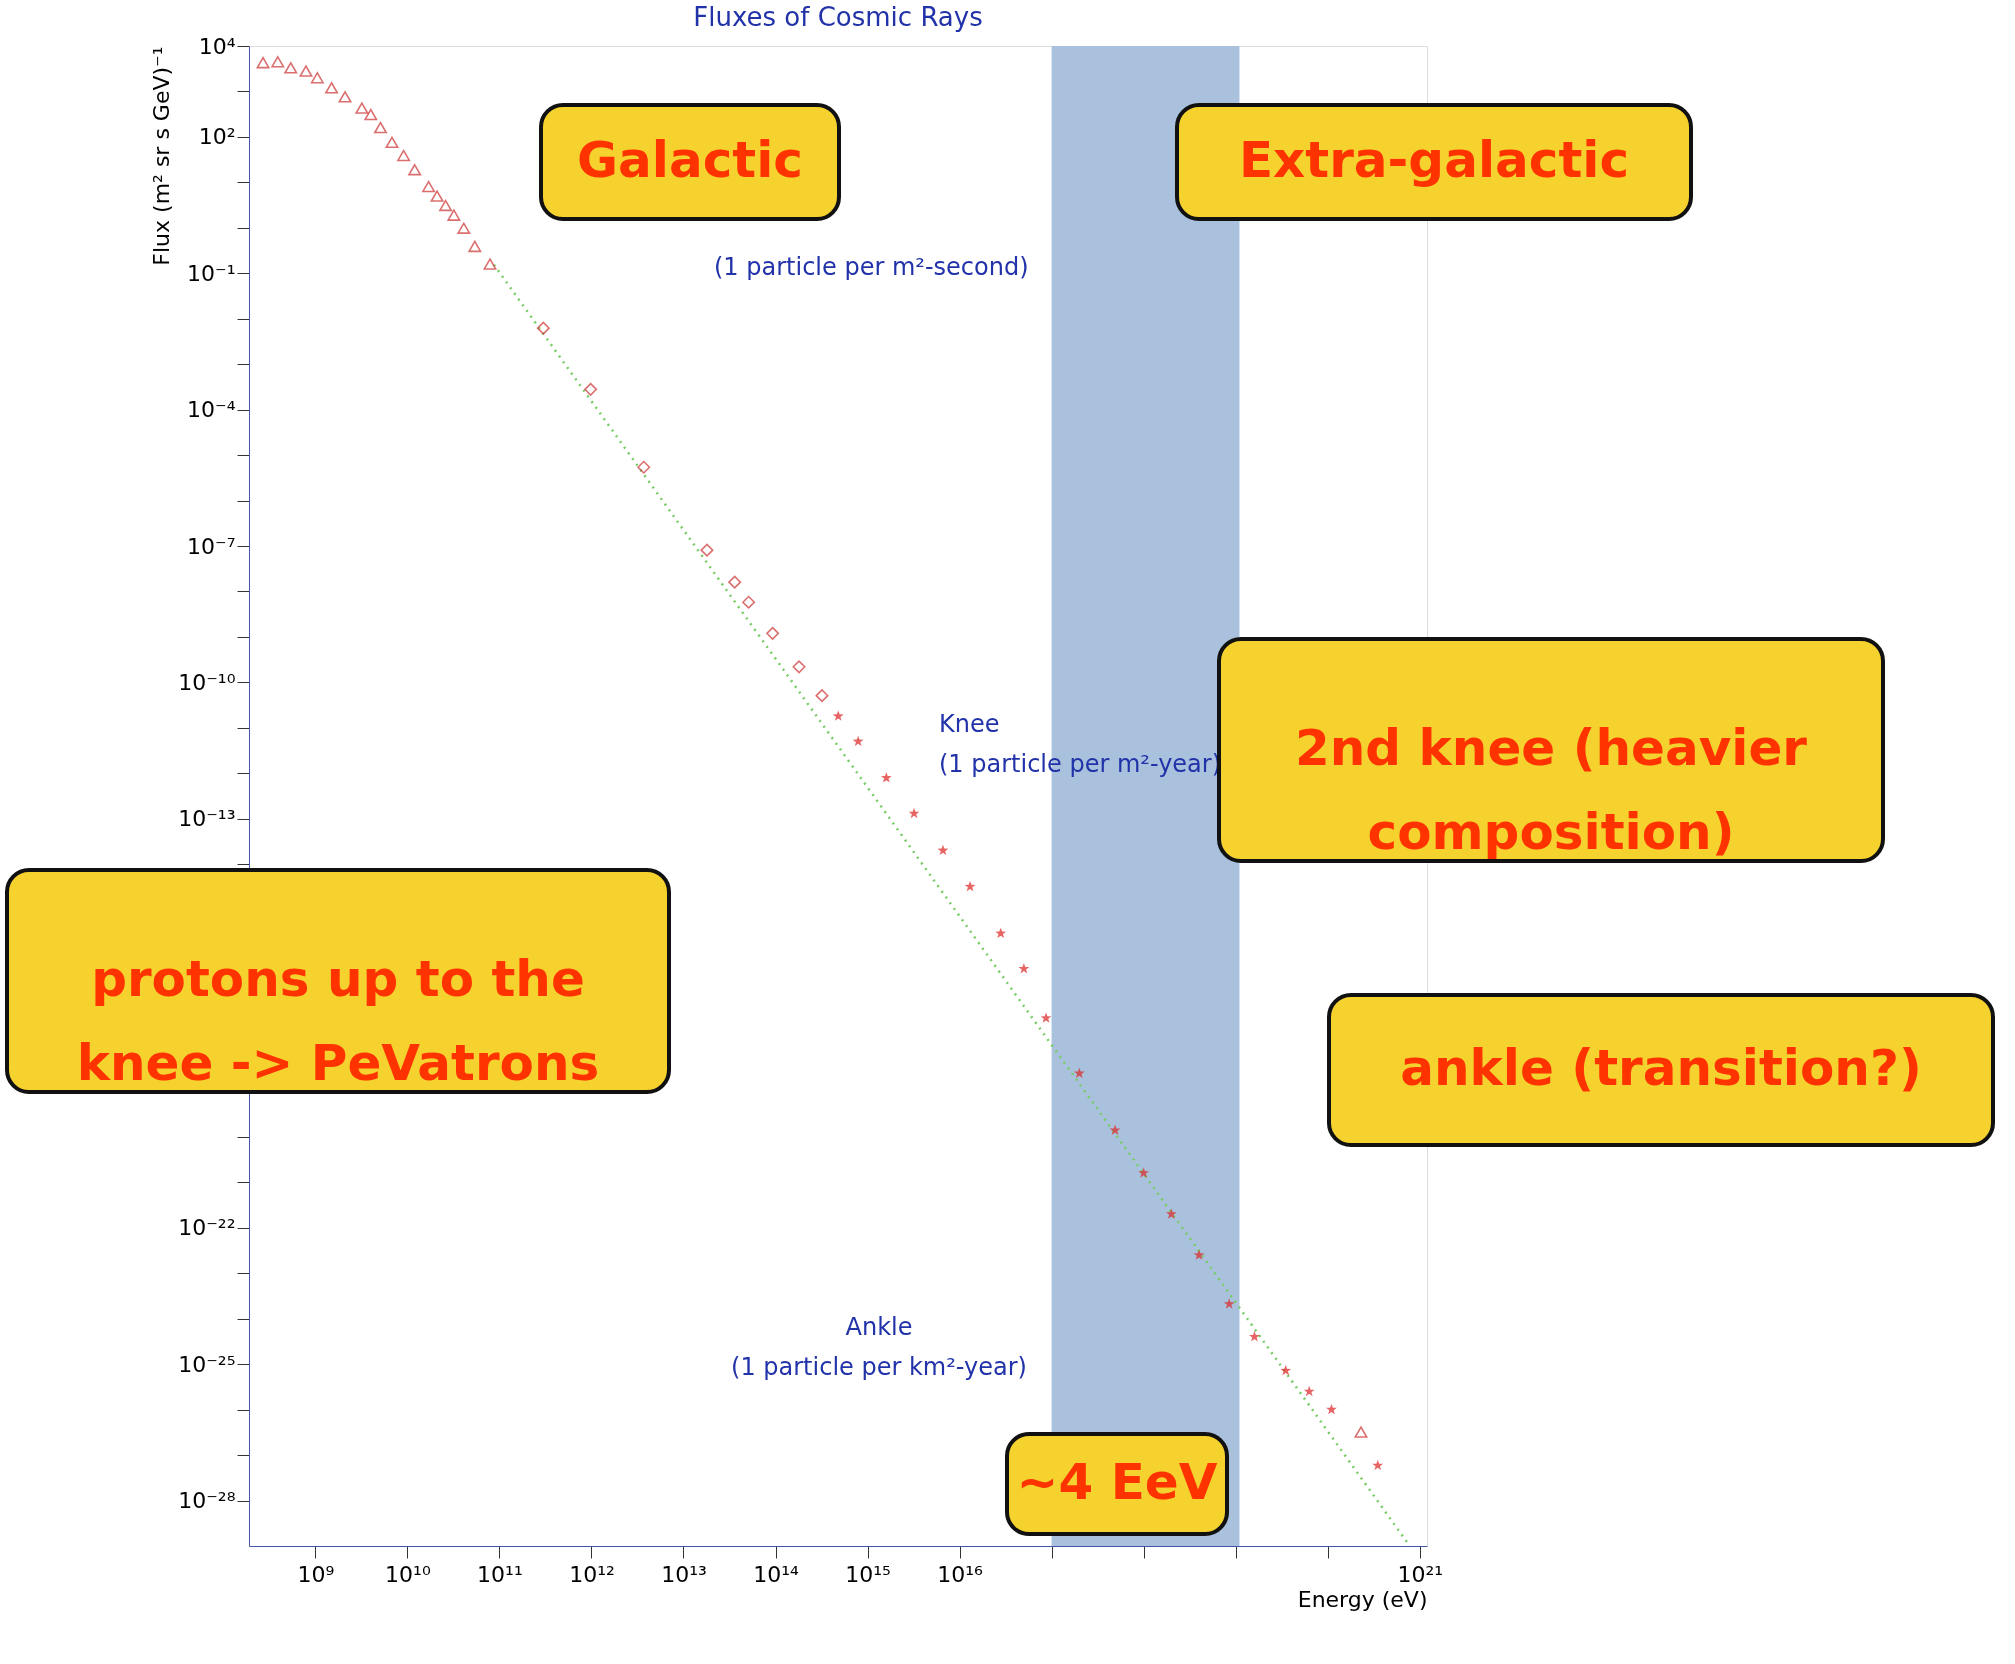  I want to click on annotation: Ankle (1 particle per km²-year), so click(879, 1347).